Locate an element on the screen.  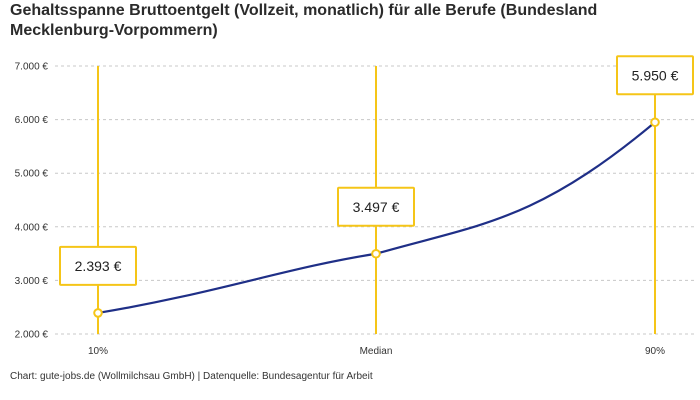
data-label: 5.950 € is located at coordinates (655, 75).